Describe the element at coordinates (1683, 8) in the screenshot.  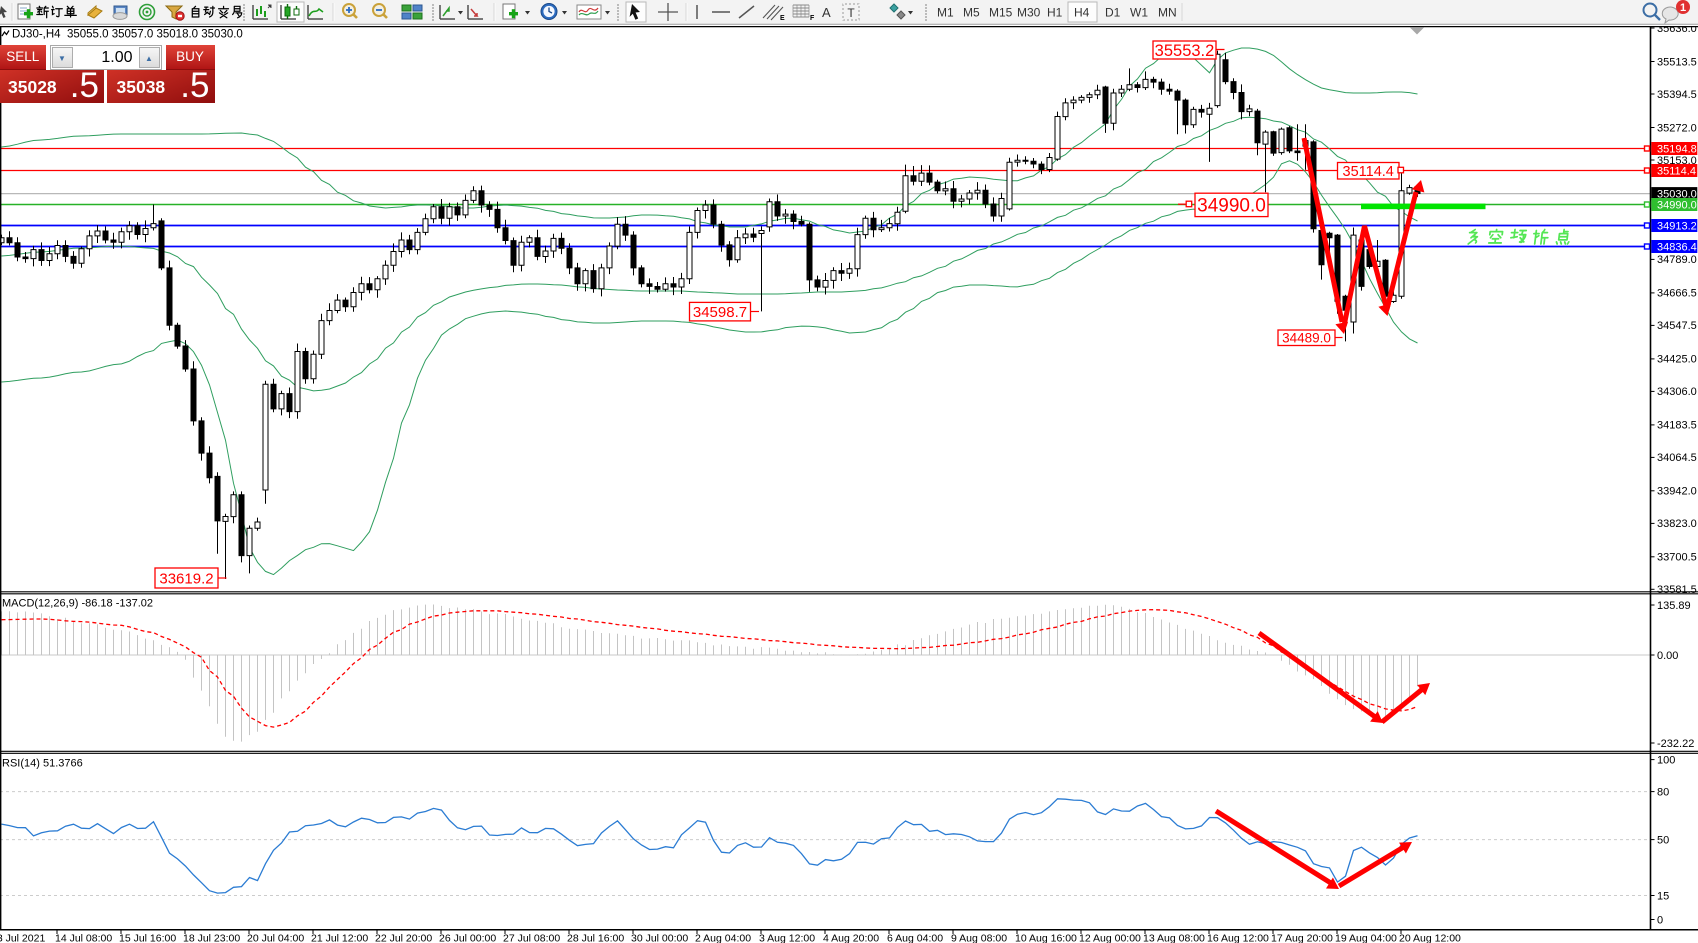
I see `svg-text: 1` at that location.